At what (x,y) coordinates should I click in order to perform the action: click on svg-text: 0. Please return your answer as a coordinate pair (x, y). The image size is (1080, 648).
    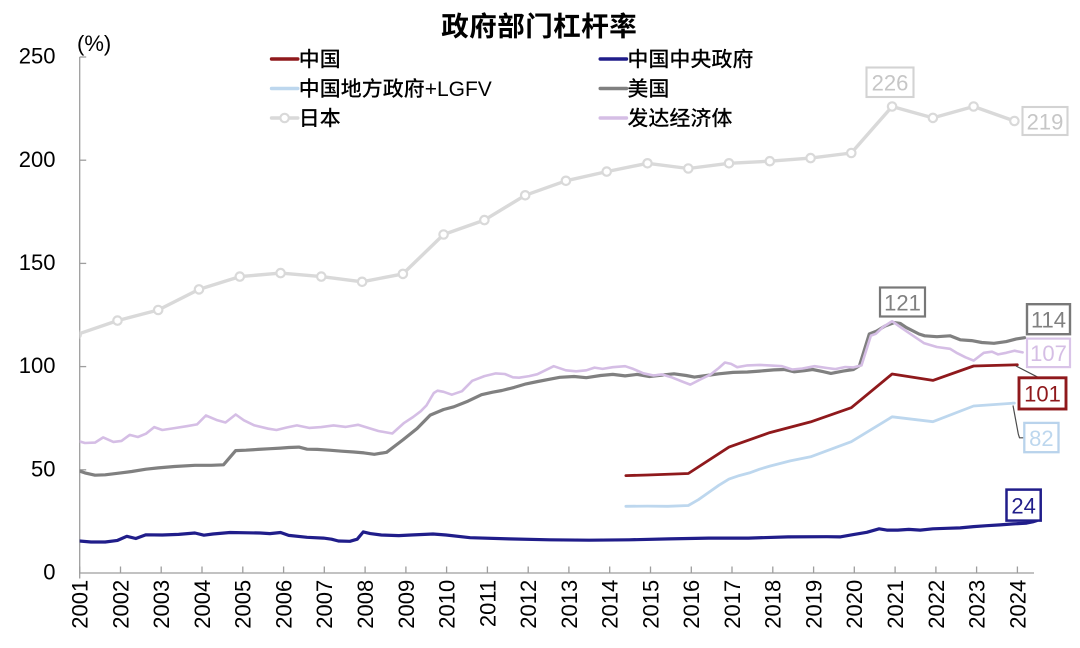
    Looking at the image, I should click on (49, 572).